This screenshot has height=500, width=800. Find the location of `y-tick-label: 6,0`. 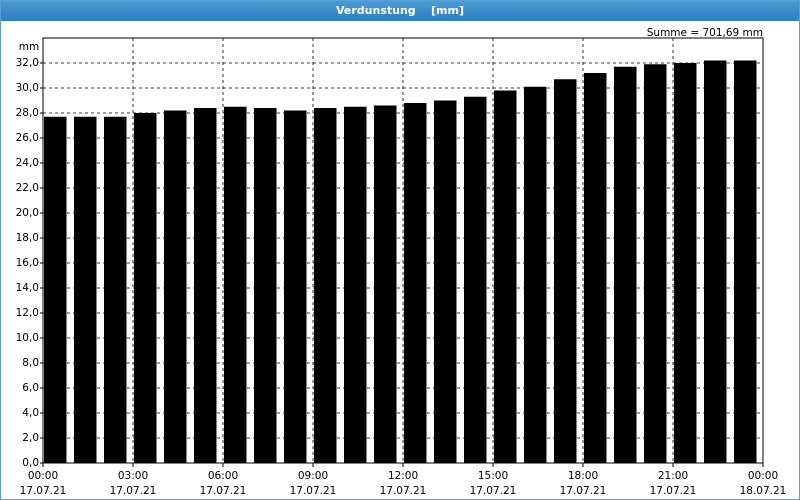

y-tick-label: 6,0 is located at coordinates (30, 388).